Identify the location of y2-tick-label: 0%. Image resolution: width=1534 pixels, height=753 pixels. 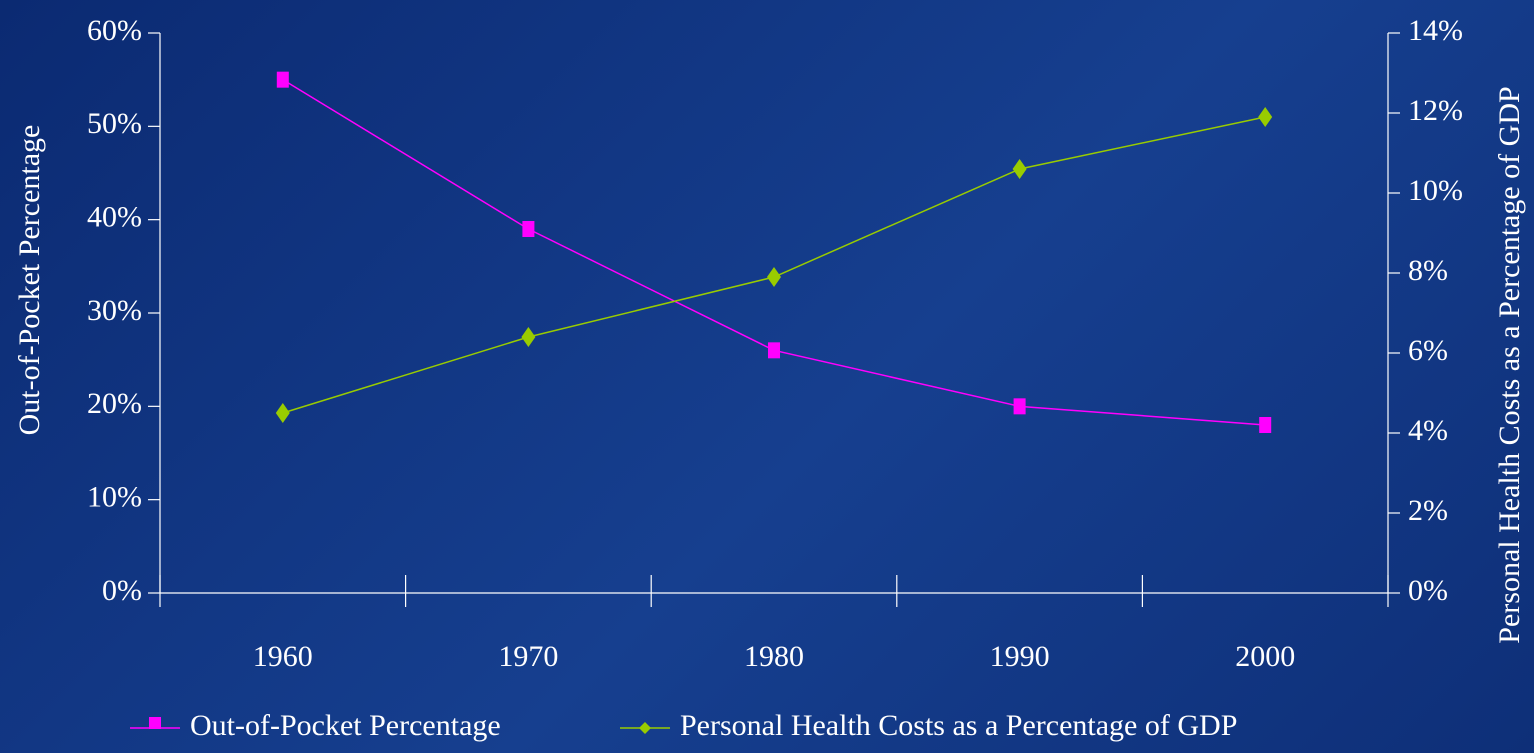
(1428, 590).